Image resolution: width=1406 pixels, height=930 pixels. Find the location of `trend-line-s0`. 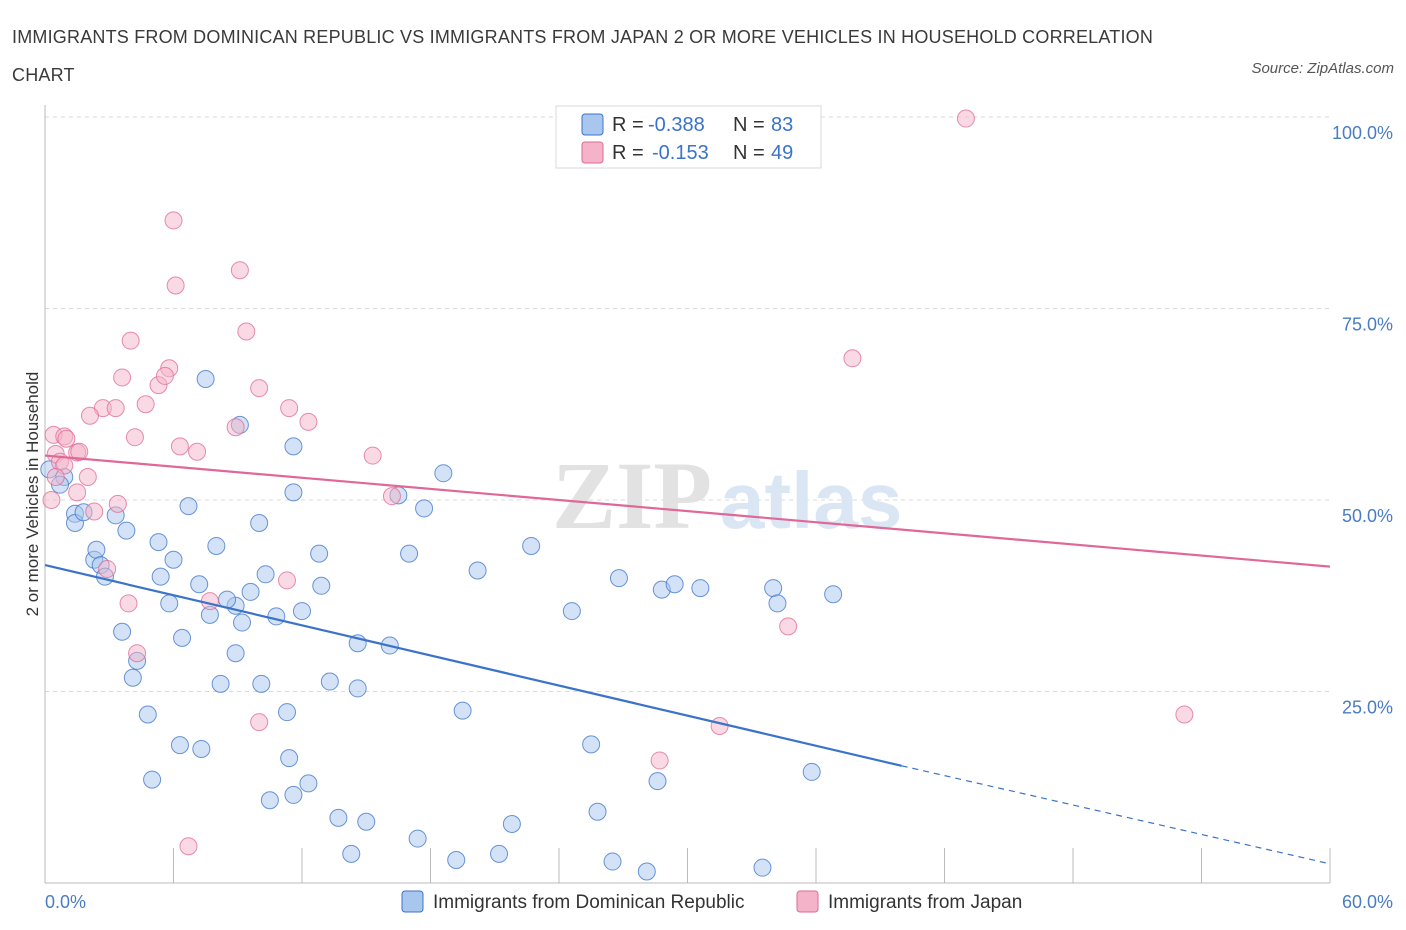

trend-line-s0 is located at coordinates (473, 665).